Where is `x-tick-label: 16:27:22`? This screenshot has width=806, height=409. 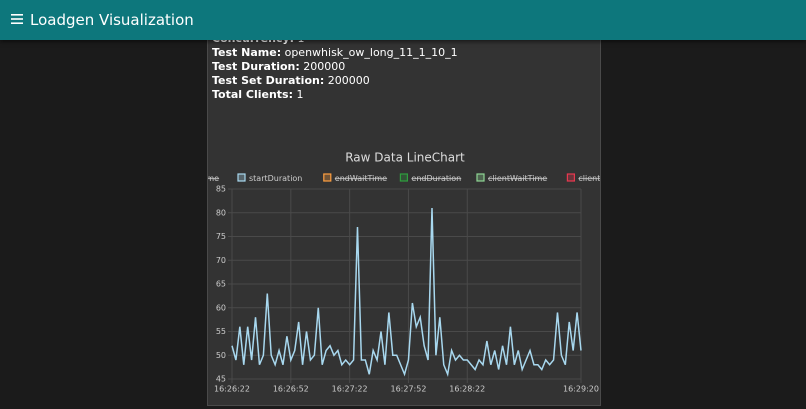
x-tick-label: 16:27:22 is located at coordinates (350, 389).